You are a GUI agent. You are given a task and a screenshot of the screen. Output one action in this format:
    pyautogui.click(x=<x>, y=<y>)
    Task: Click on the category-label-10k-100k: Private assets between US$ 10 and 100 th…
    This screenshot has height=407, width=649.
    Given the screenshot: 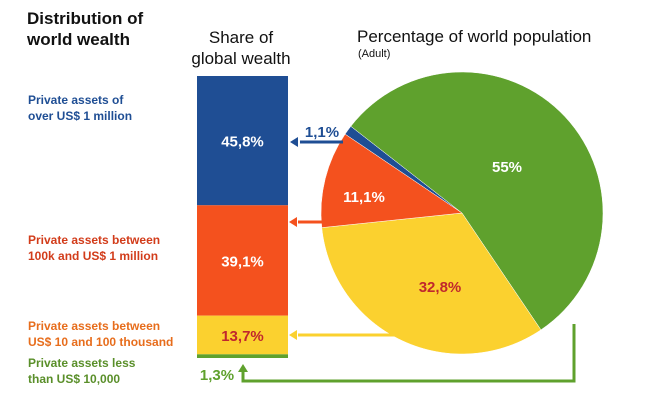 What is the action you would take?
    pyautogui.click(x=112, y=334)
    